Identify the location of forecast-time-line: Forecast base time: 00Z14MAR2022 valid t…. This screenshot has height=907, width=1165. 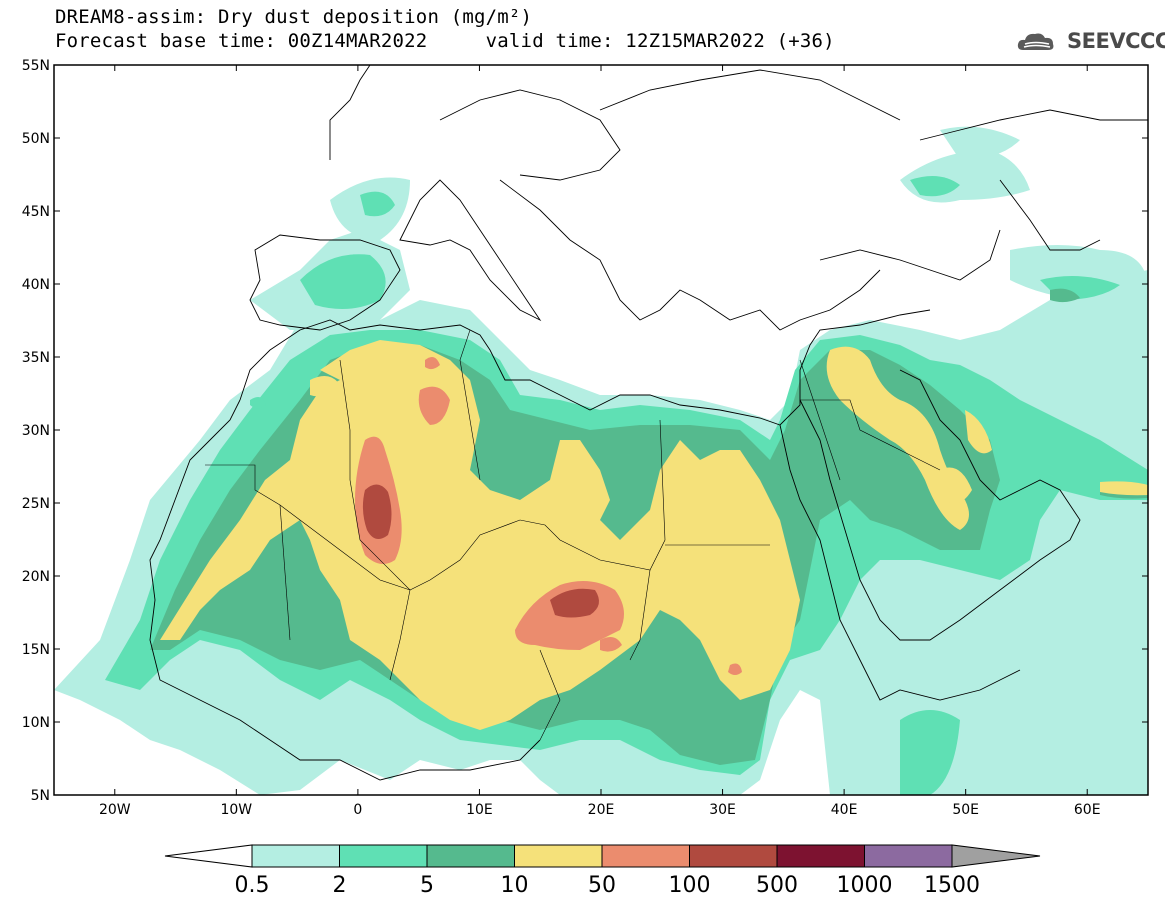
(445, 41).